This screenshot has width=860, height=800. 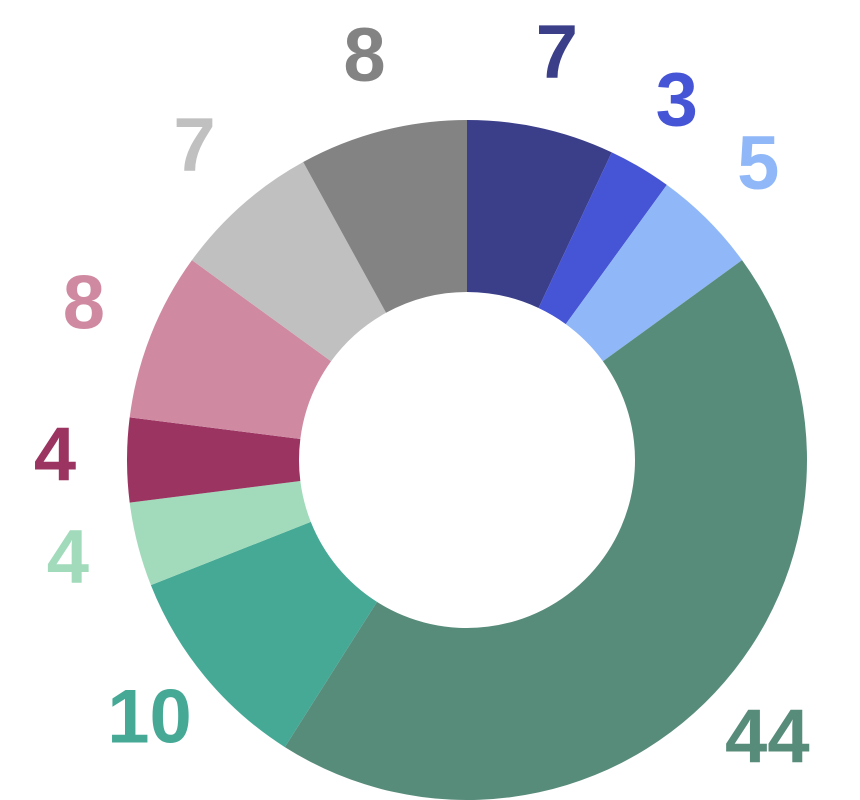 What do you see at coordinates (677, 99) in the screenshot?
I see `data-label: 3` at bounding box center [677, 99].